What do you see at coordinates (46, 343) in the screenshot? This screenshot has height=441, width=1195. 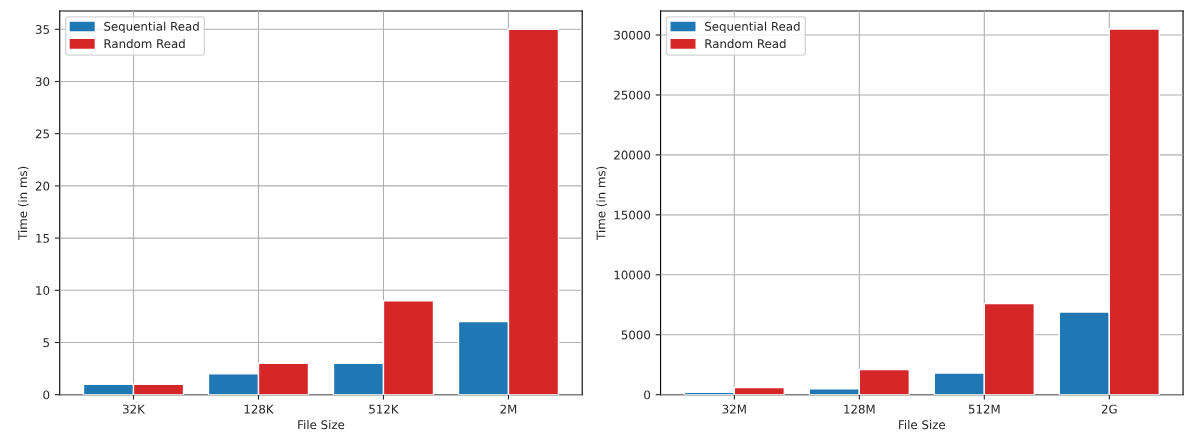 I see `y-tick-label: 5` at bounding box center [46, 343].